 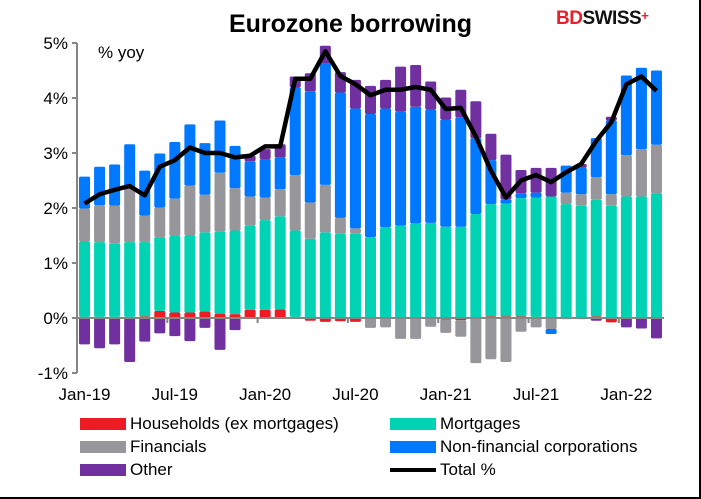 What do you see at coordinates (55, 318) in the screenshot?
I see `y-tick-label: 0%` at bounding box center [55, 318].